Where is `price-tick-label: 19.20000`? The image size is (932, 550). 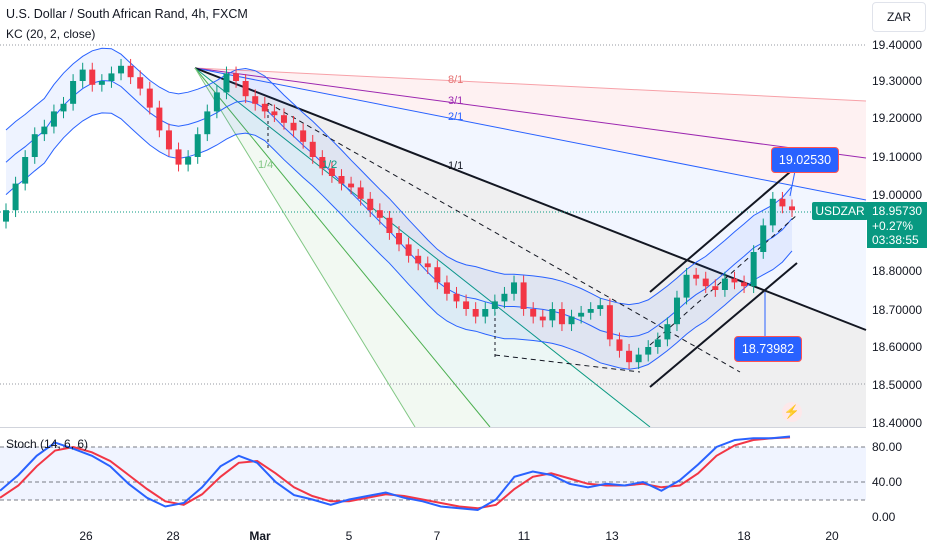
price-tick-label: 19.20000 is located at coordinates (897, 118).